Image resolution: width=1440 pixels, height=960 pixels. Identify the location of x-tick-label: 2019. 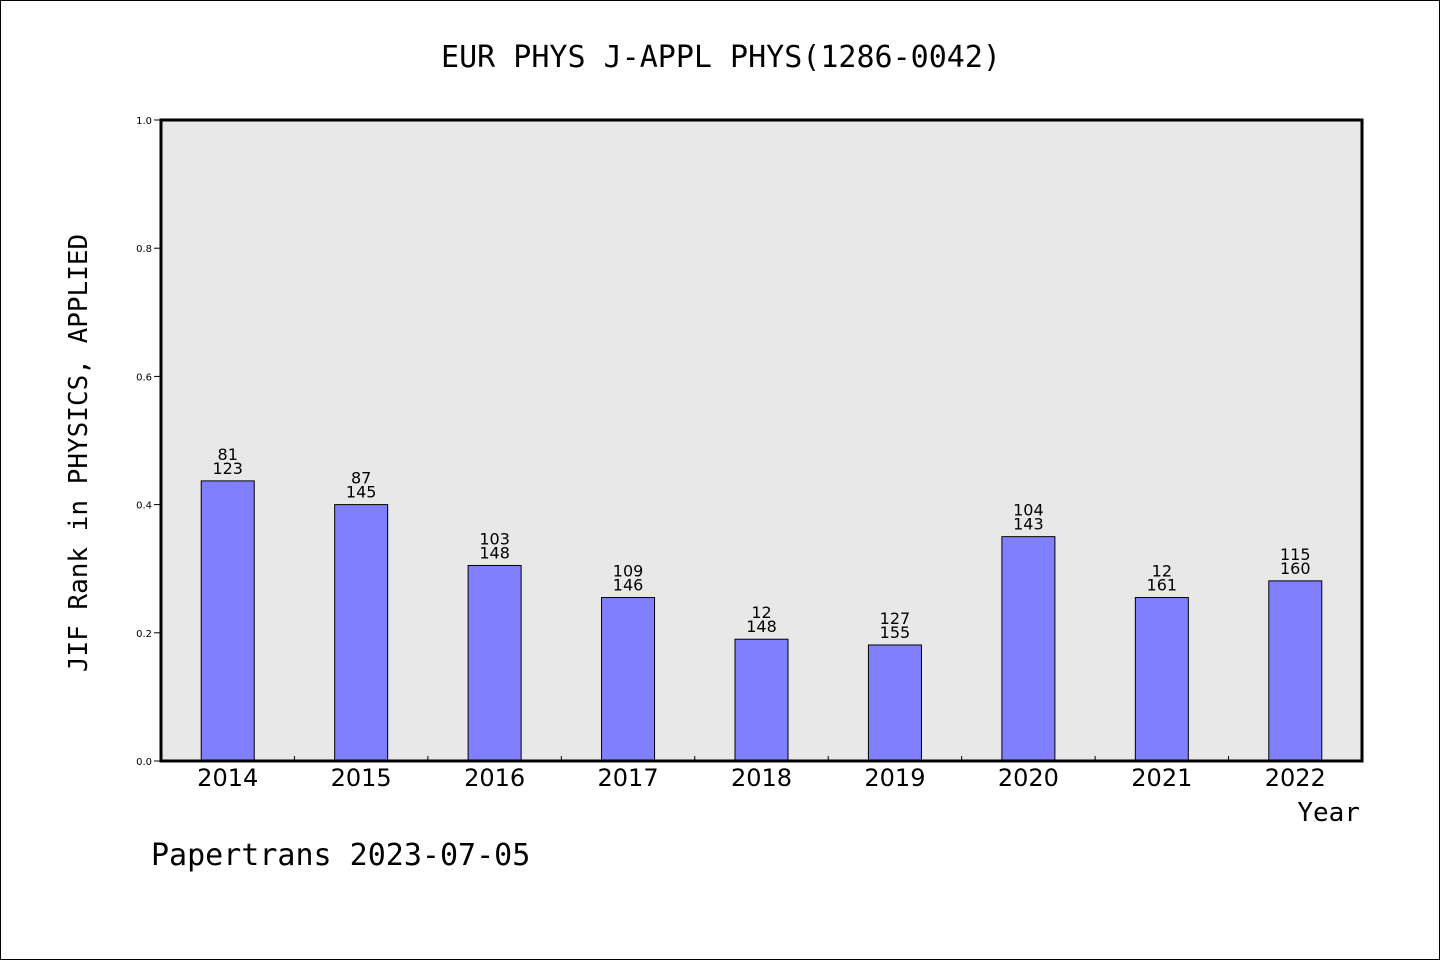
(894, 778).